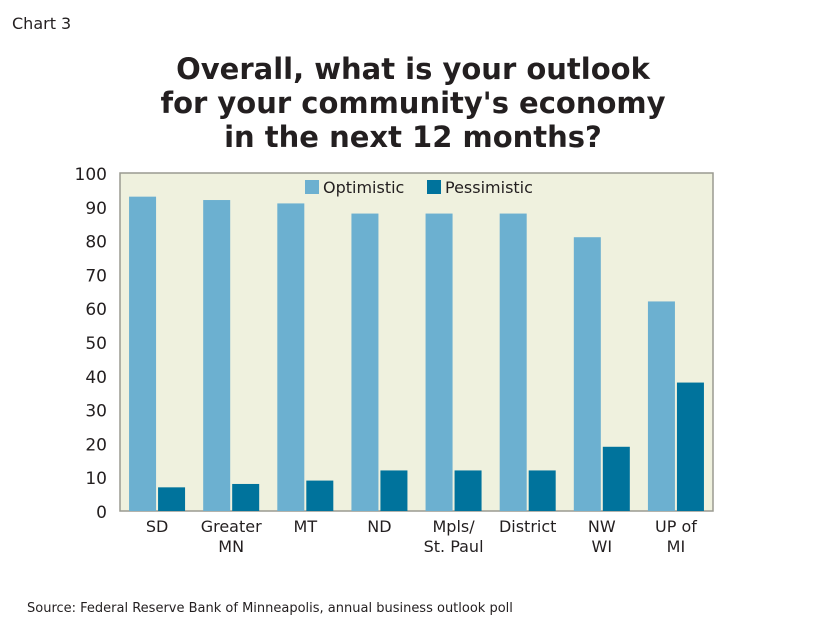  Describe the element at coordinates (157, 526) in the screenshot. I see `x-tick-label: SD` at that location.